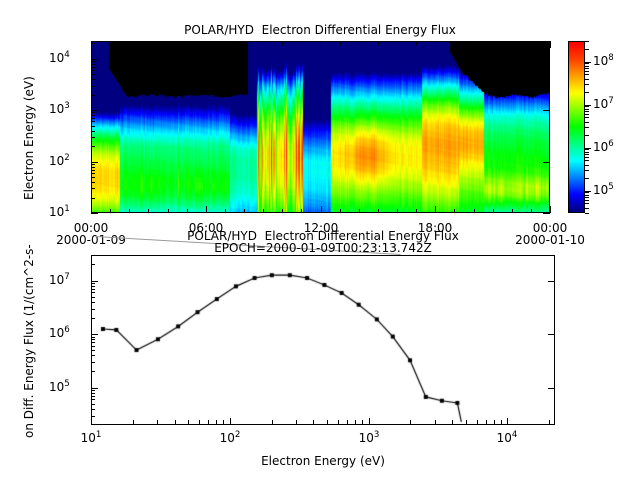 This screenshot has width=640, height=480. What do you see at coordinates (230, 437) in the screenshot?
I see `spectrum-xtick-label: 102` at bounding box center [230, 437].